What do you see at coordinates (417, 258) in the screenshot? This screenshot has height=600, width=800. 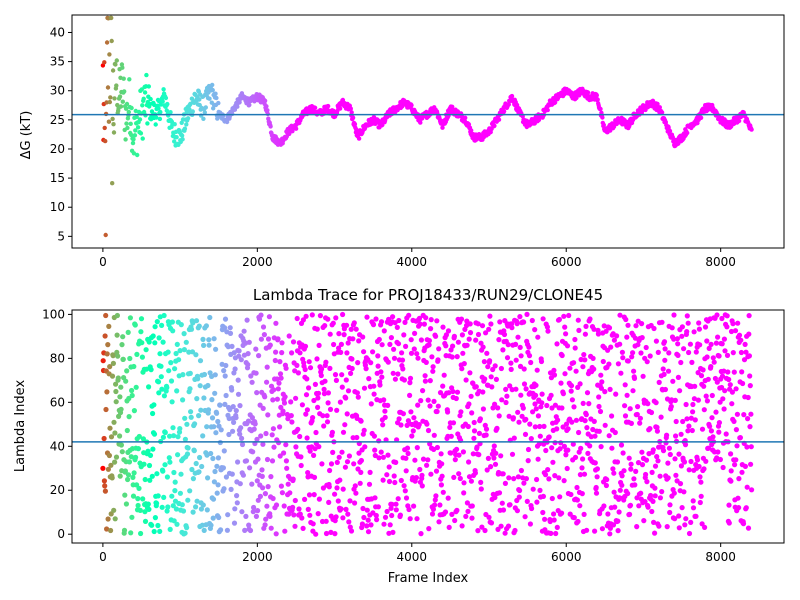 I see `delta-g-x-ticks: 0 2000 4000 6000 8000` at bounding box center [417, 258].